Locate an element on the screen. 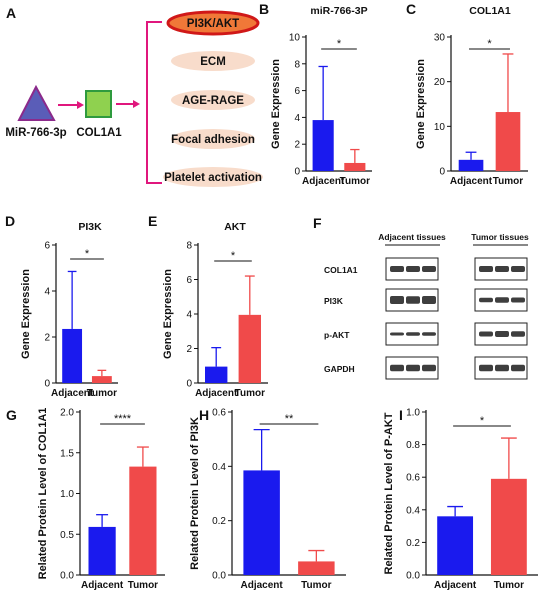  y-tick-label: 10 is located at coordinates (440, 127).